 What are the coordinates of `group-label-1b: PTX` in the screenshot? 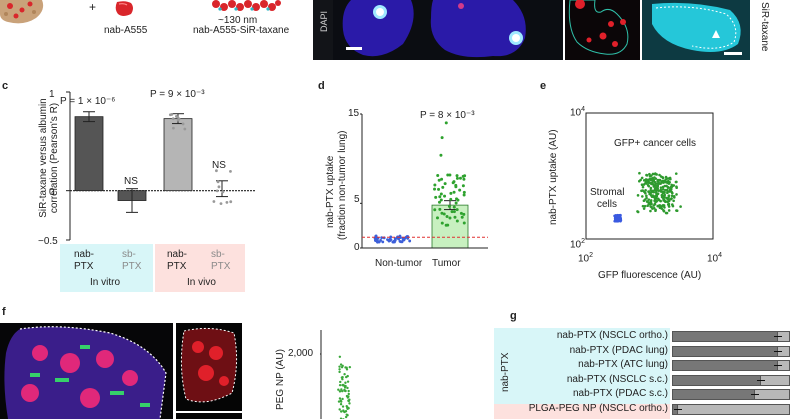 It's located at (84, 266).